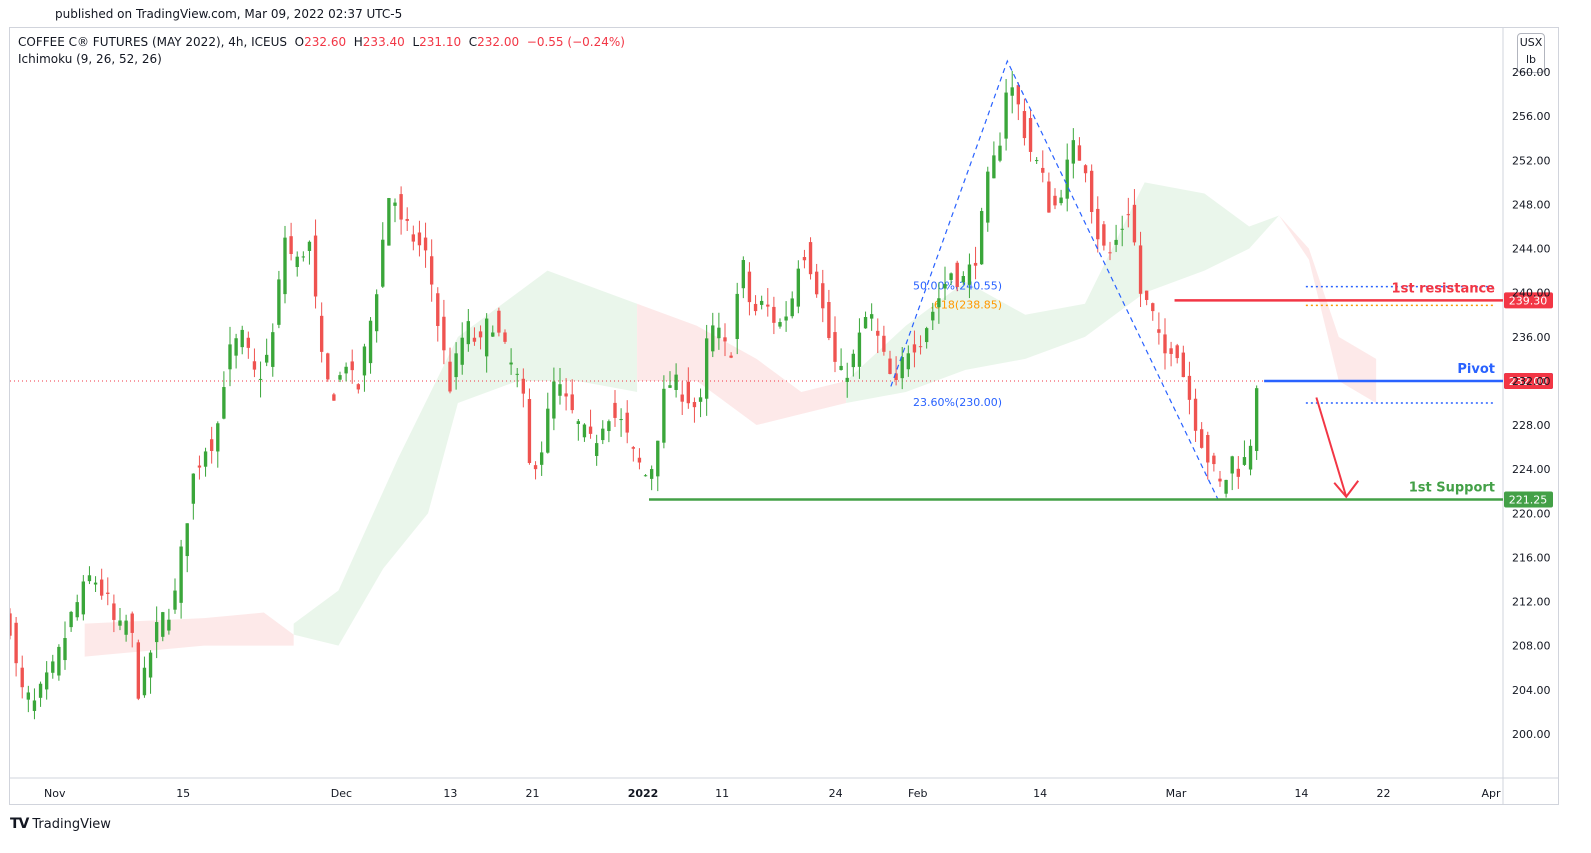 The height and width of the screenshot is (853, 1591). Describe the element at coordinates (1531, 59) in the screenshot. I see `unit-label: lb` at that location.